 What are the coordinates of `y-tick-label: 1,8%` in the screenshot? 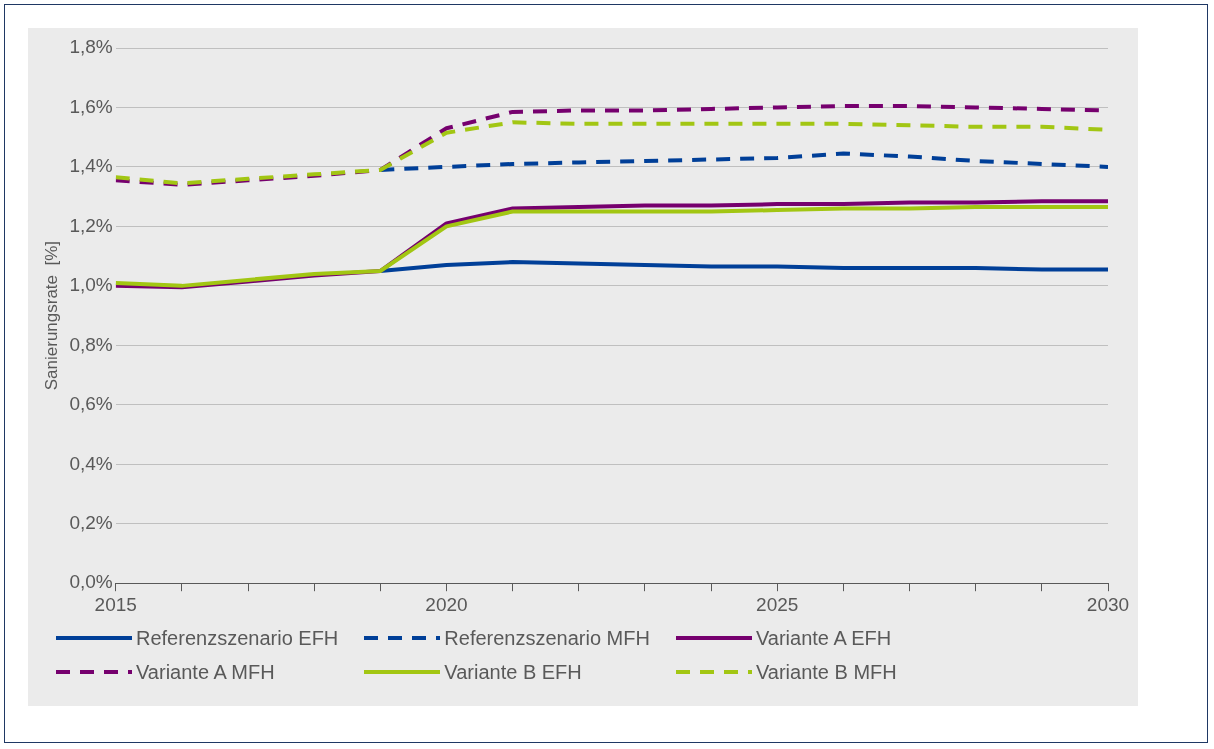 It's located at (91, 47).